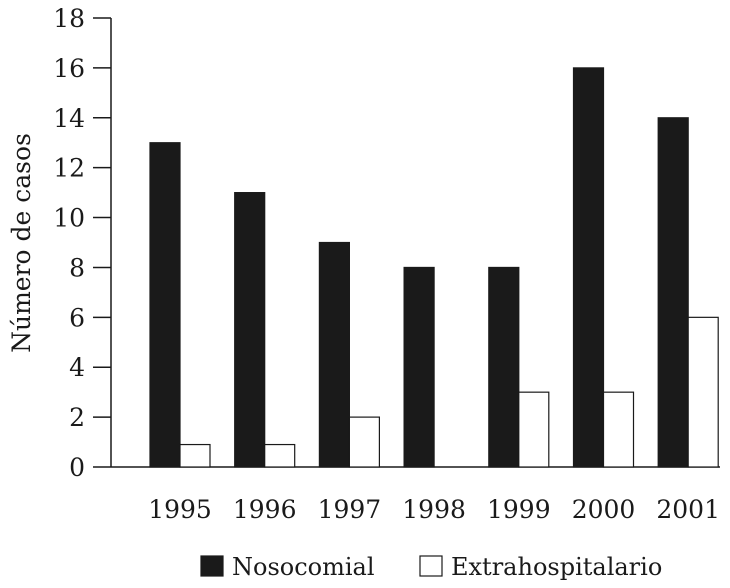  What do you see at coordinates (77, 367) in the screenshot?
I see `y-tick-label: 4` at bounding box center [77, 367].